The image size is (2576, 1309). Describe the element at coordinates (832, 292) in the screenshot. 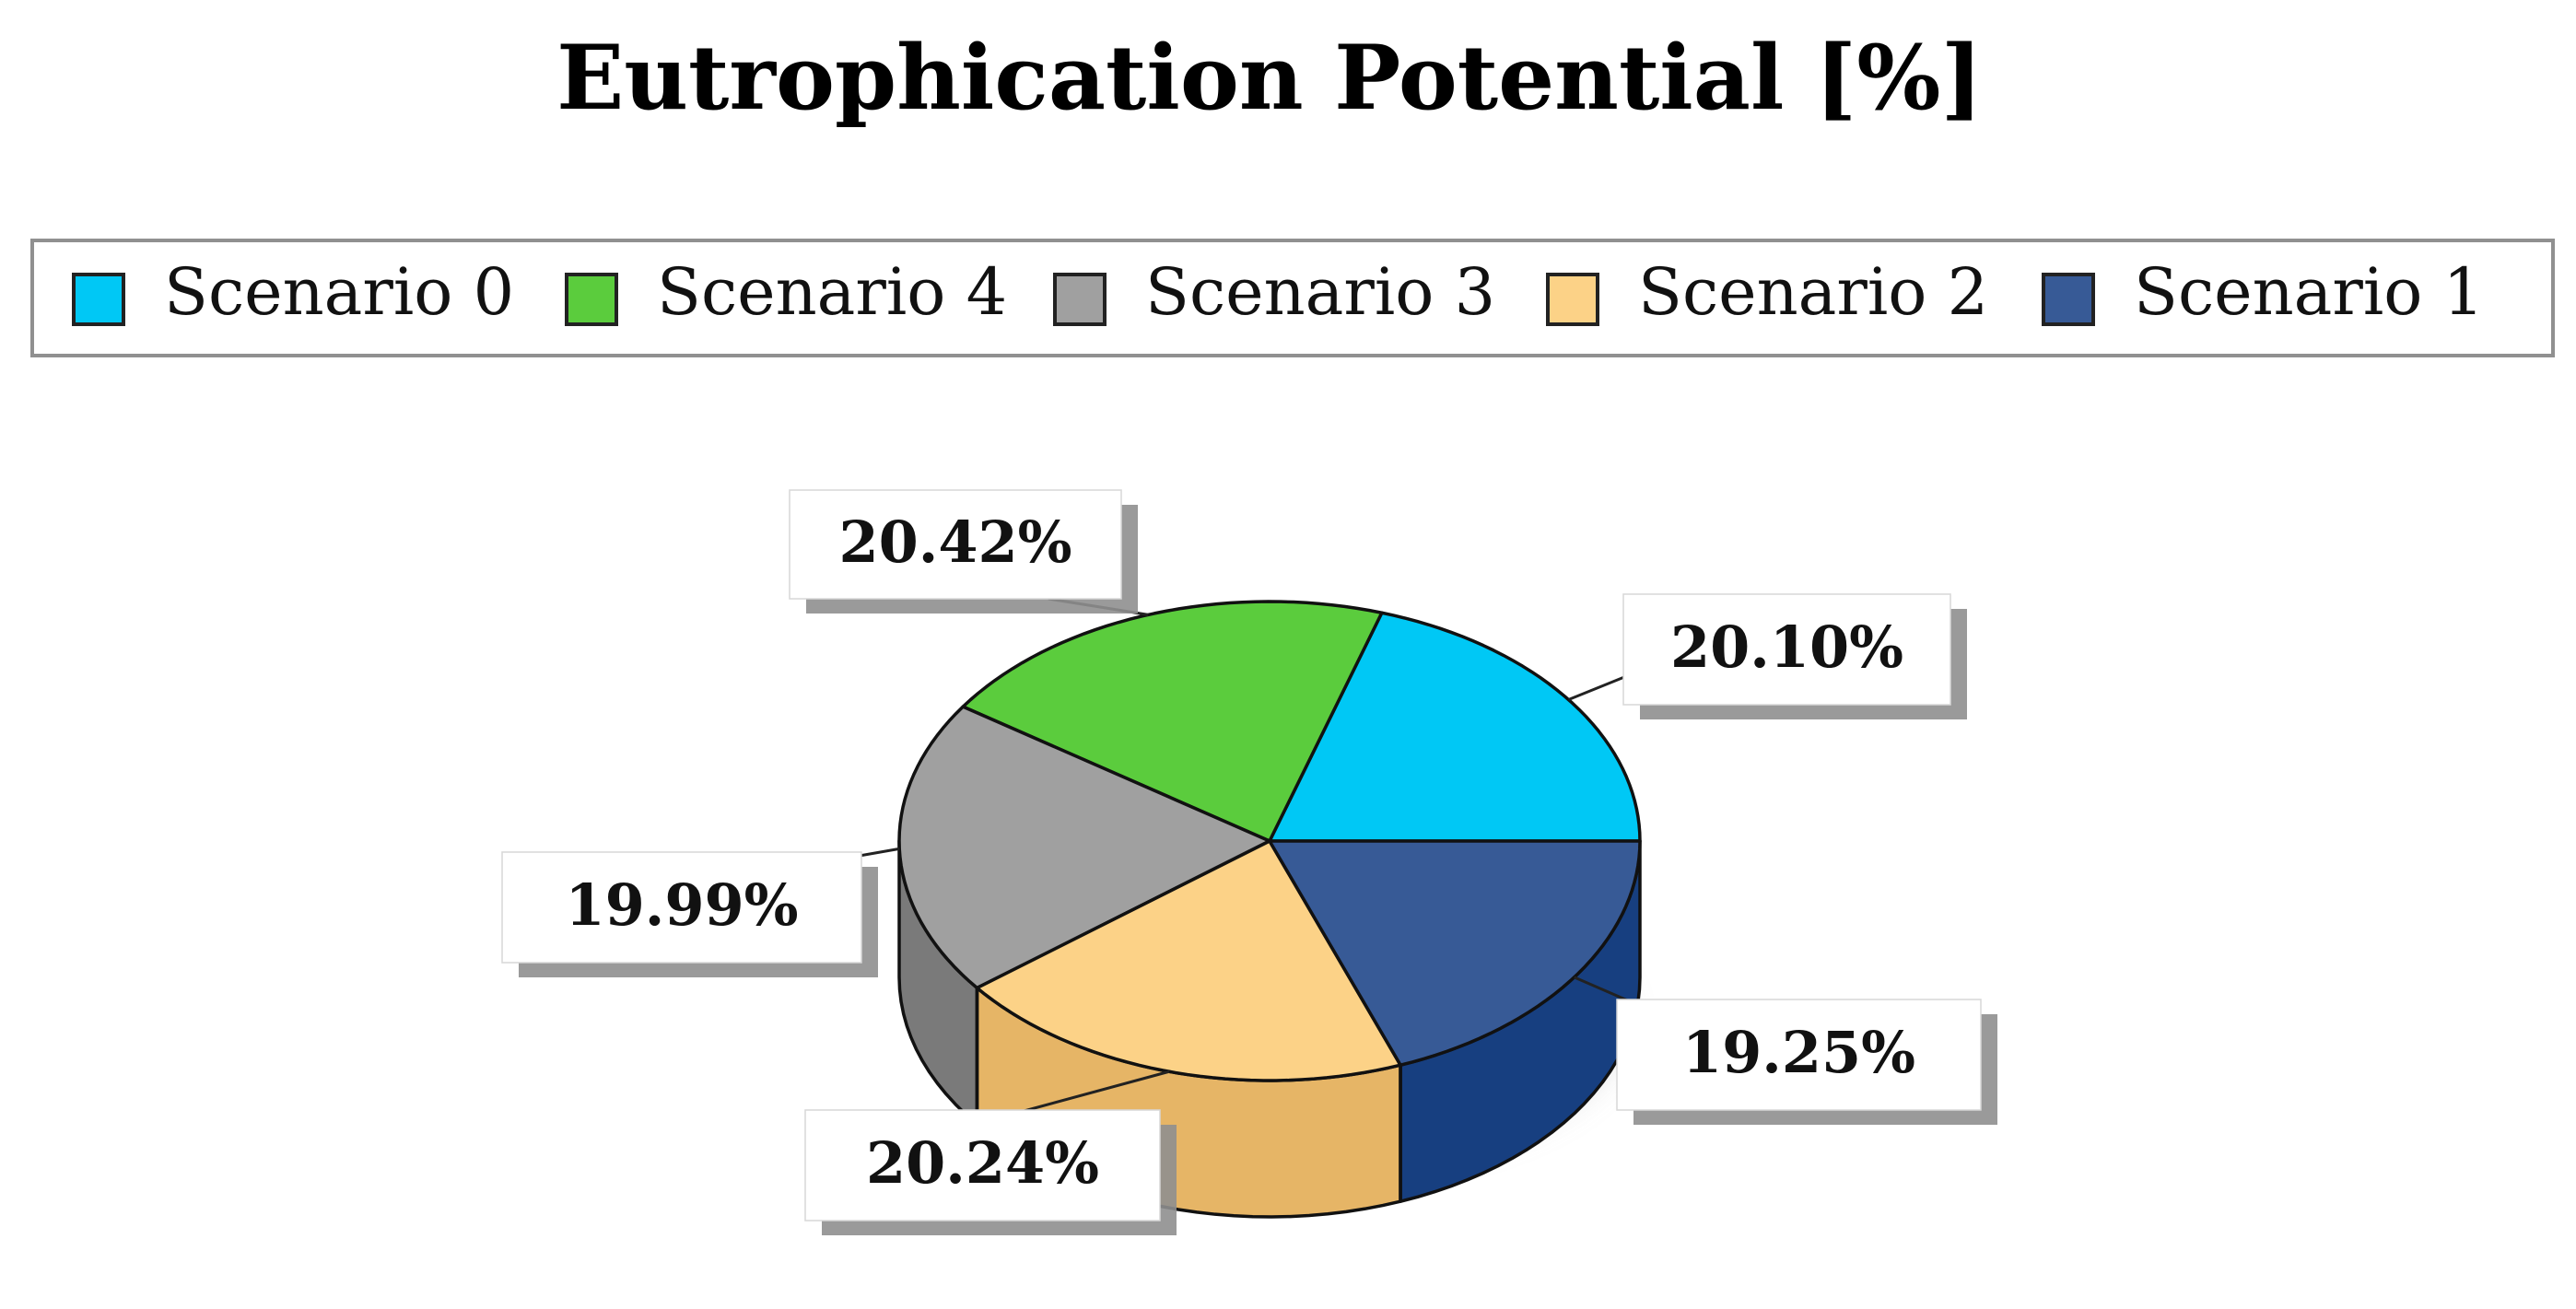

I see `legend-label-scenario-4: Scenario 4` at that location.